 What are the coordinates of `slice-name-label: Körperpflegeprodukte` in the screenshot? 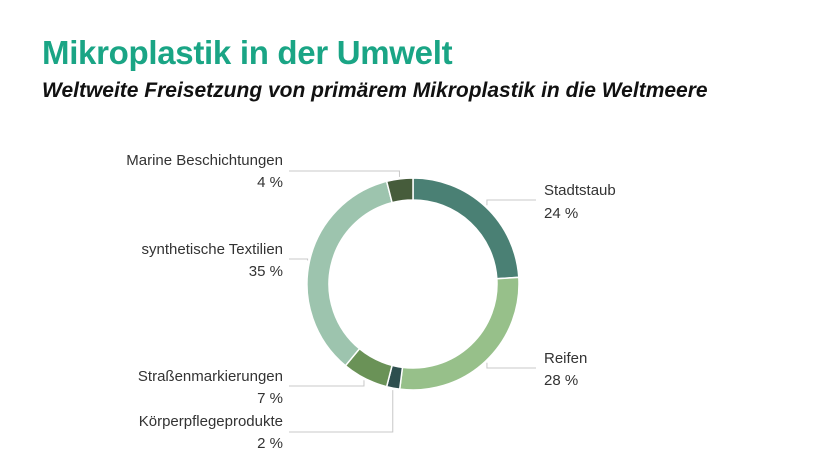 It's located at (211, 421).